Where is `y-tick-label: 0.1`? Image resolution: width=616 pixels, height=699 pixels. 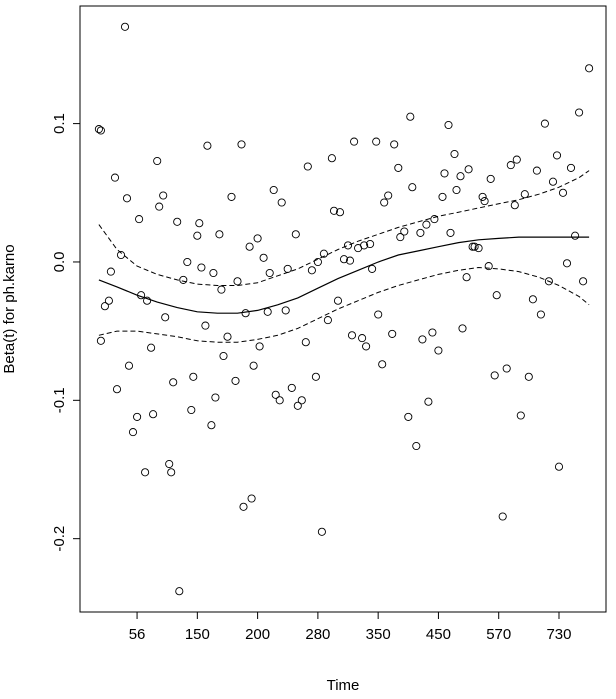 y-tick-label: 0.1 is located at coordinates (59, 123).